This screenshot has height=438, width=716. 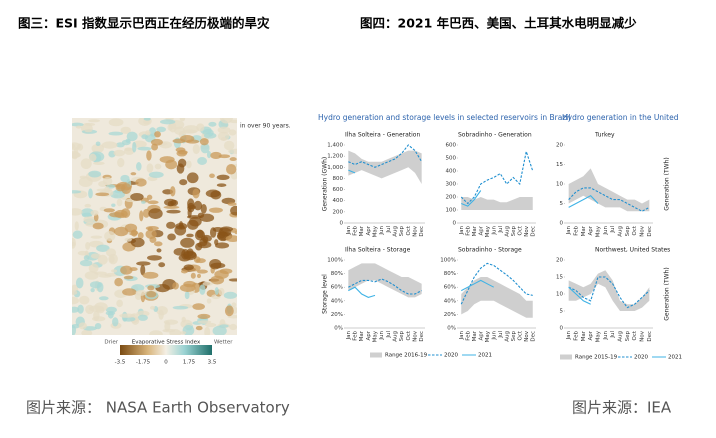 What do you see at coordinates (382, 135) in the screenshot?
I see `panel-title: Ilha Solteira - Generation` at bounding box center [382, 135].